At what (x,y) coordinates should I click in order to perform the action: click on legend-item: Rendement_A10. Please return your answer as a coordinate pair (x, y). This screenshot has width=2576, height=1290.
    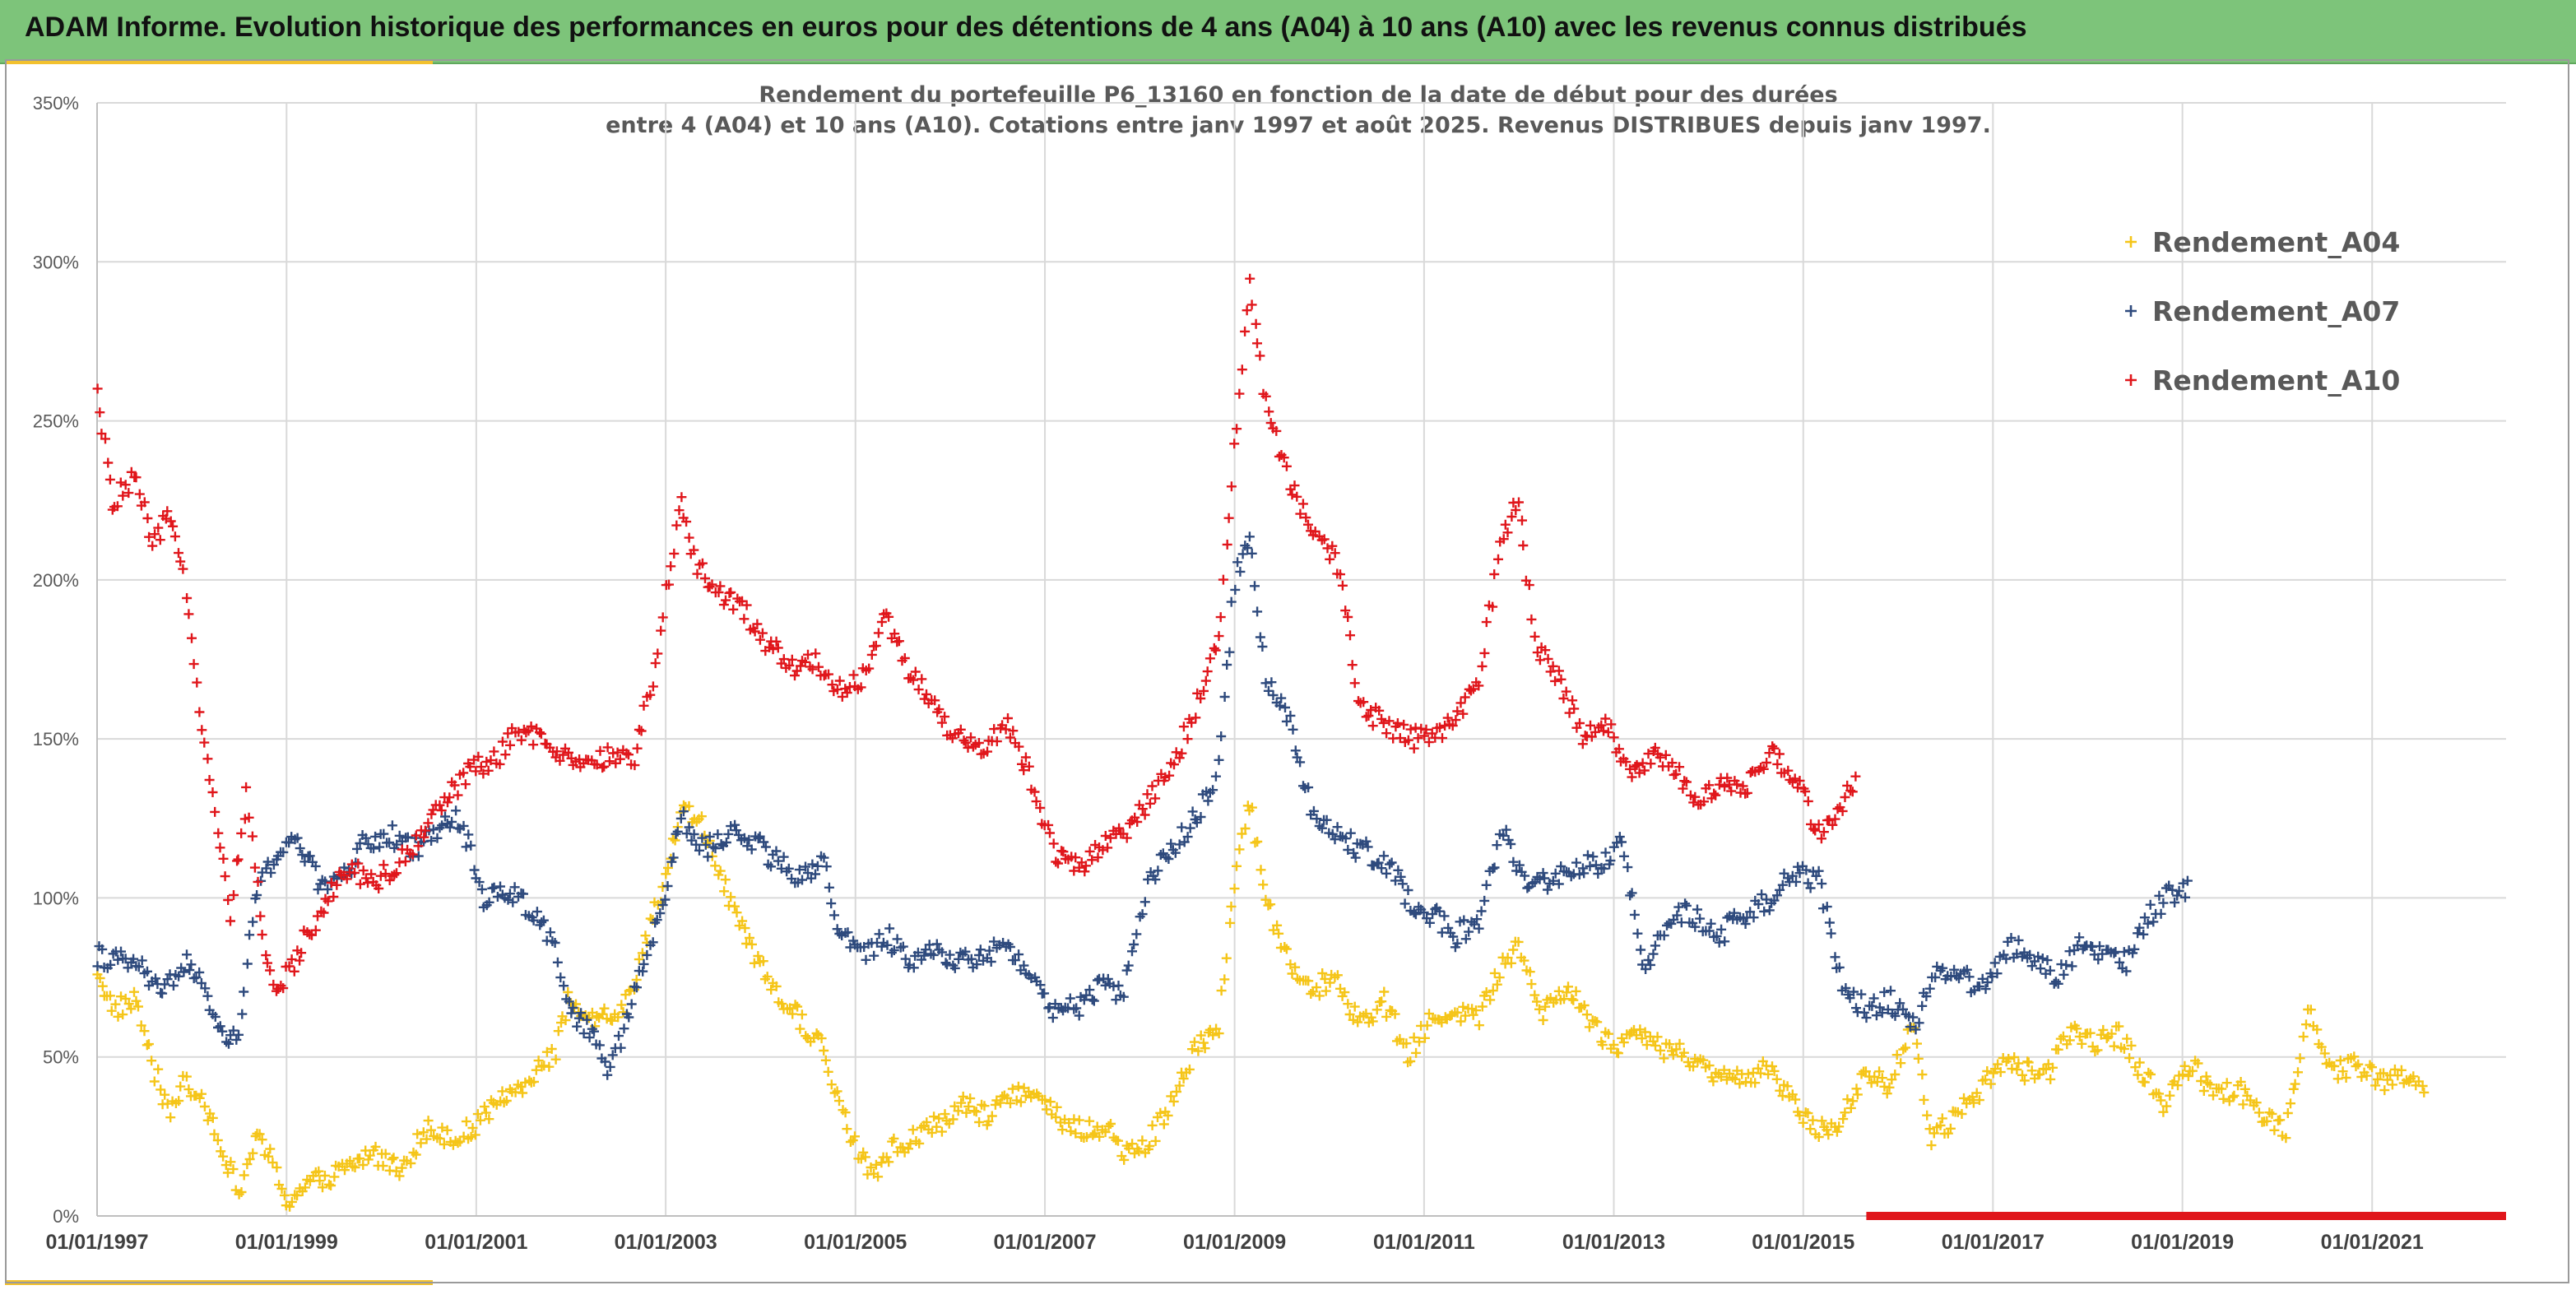
    Looking at the image, I should click on (2262, 380).